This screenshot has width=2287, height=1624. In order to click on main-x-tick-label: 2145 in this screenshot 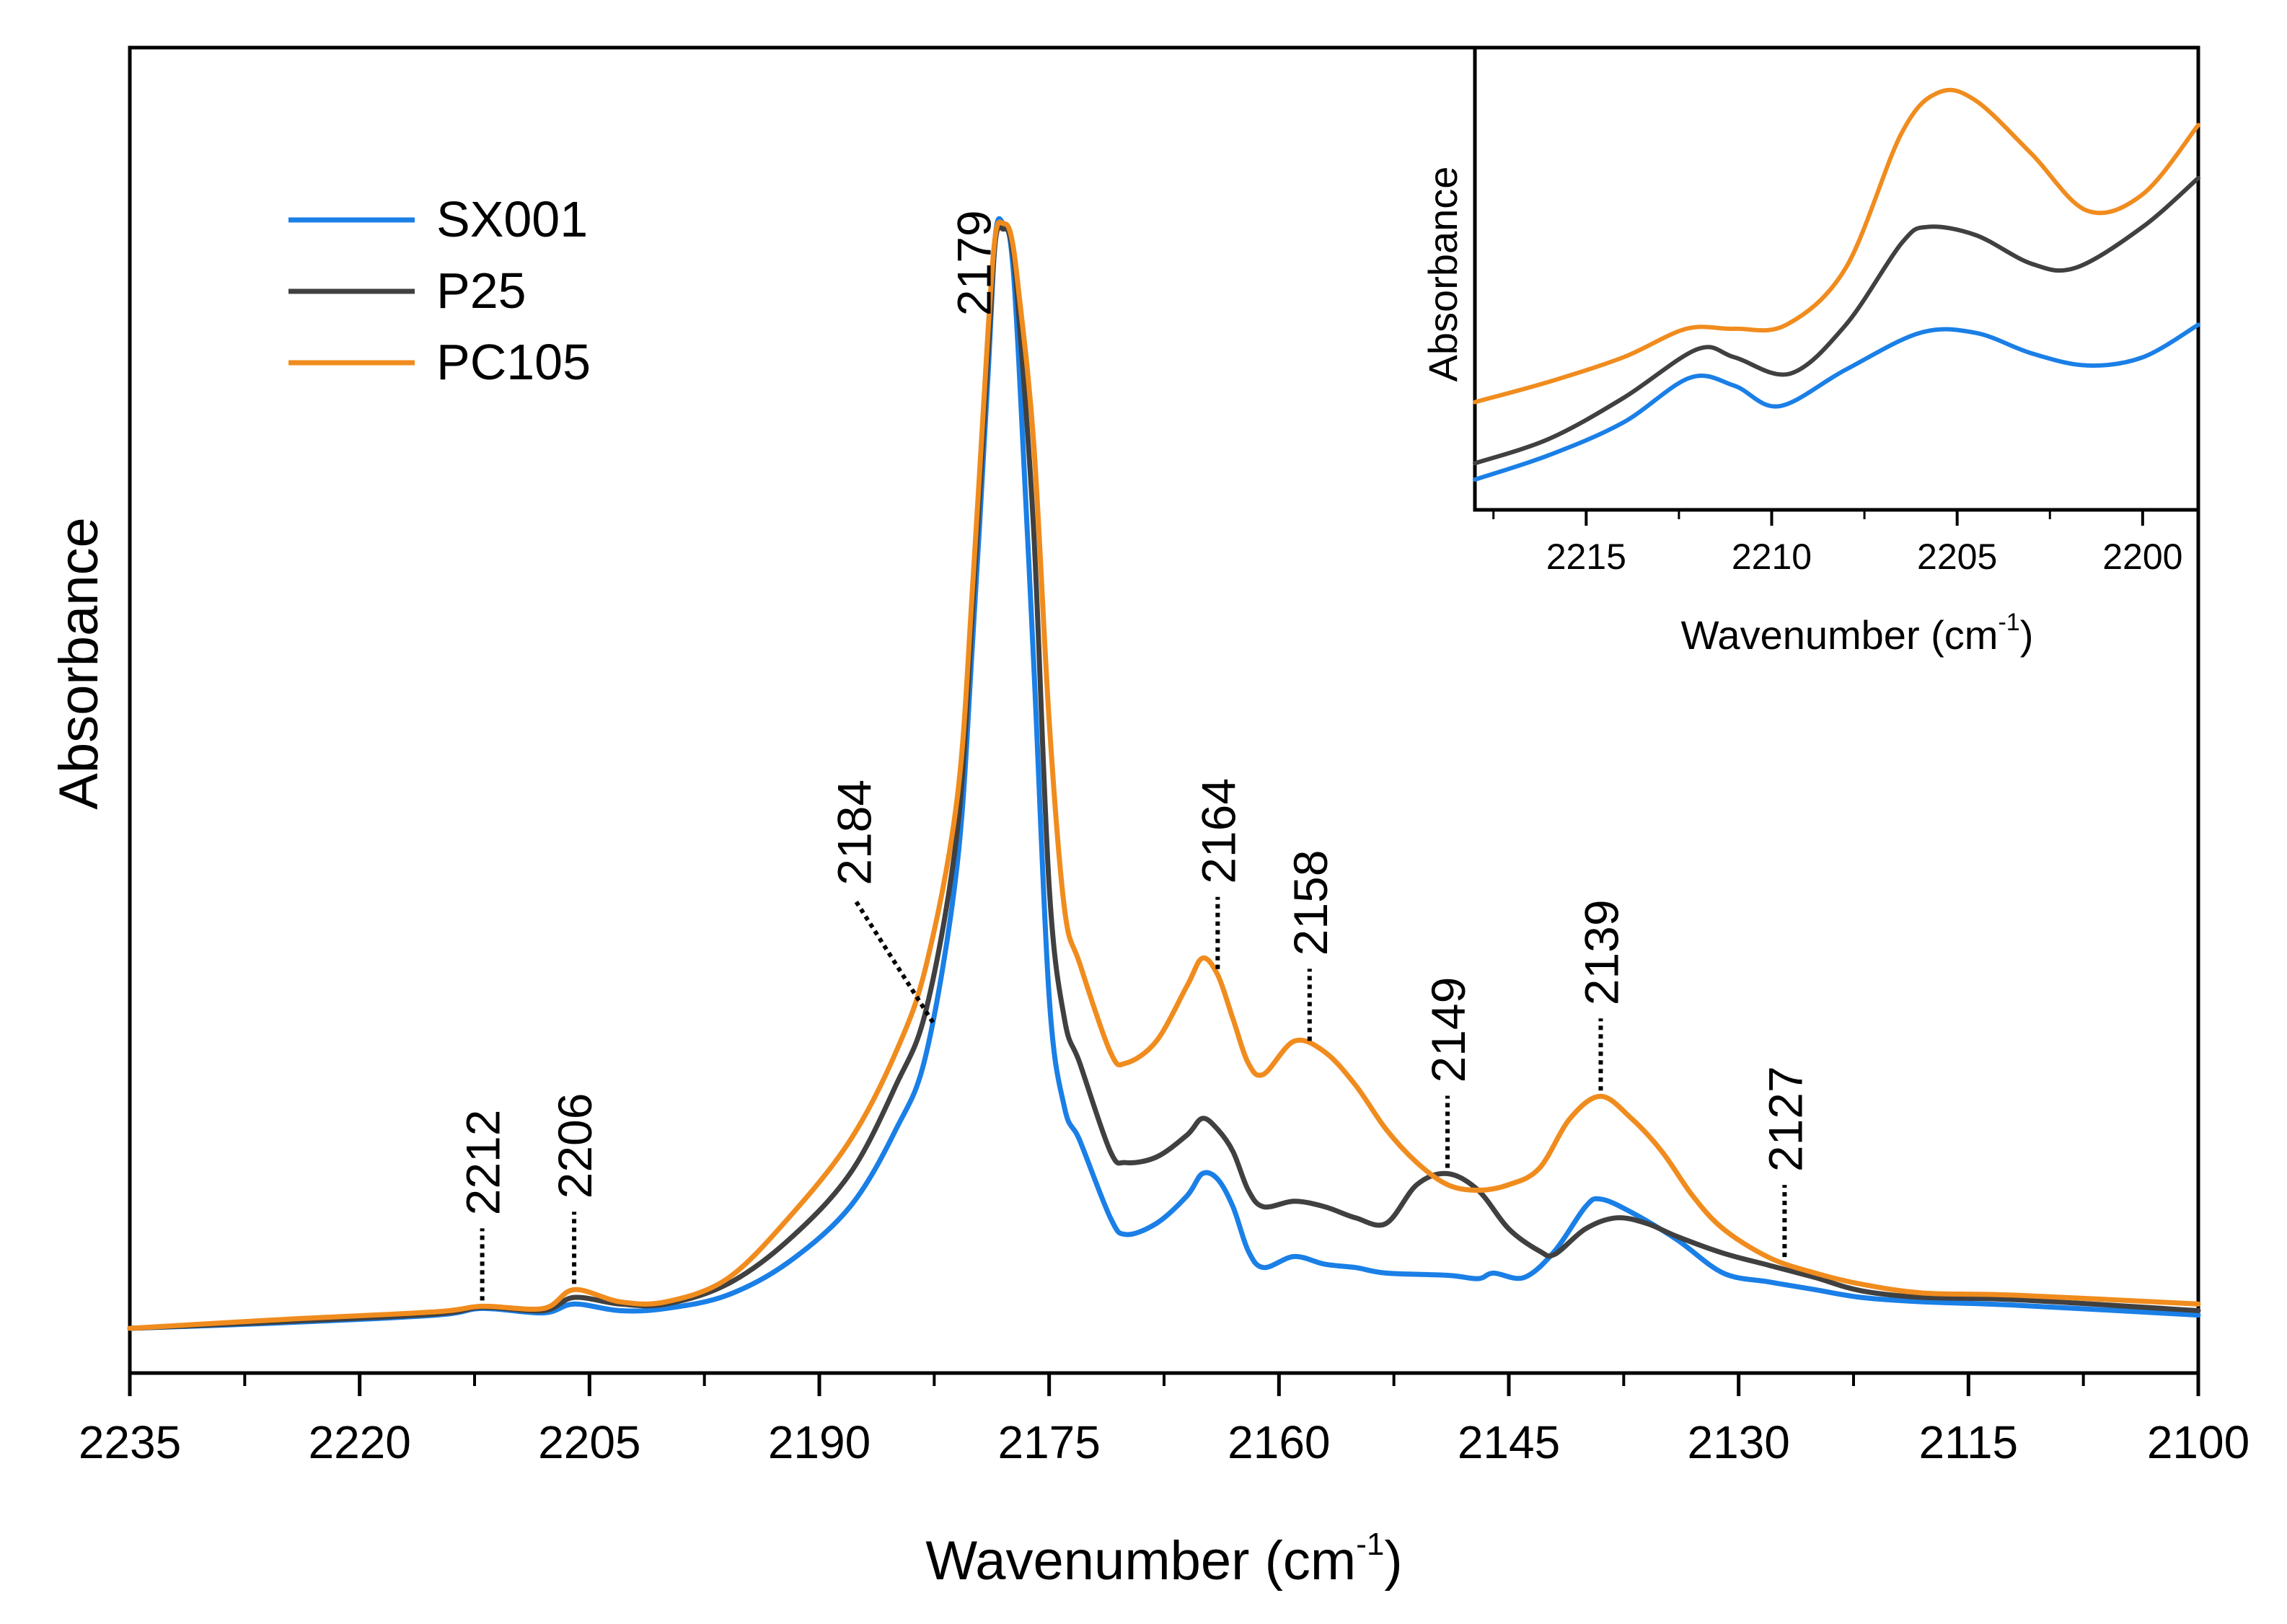, I will do `click(1509, 1442)`.